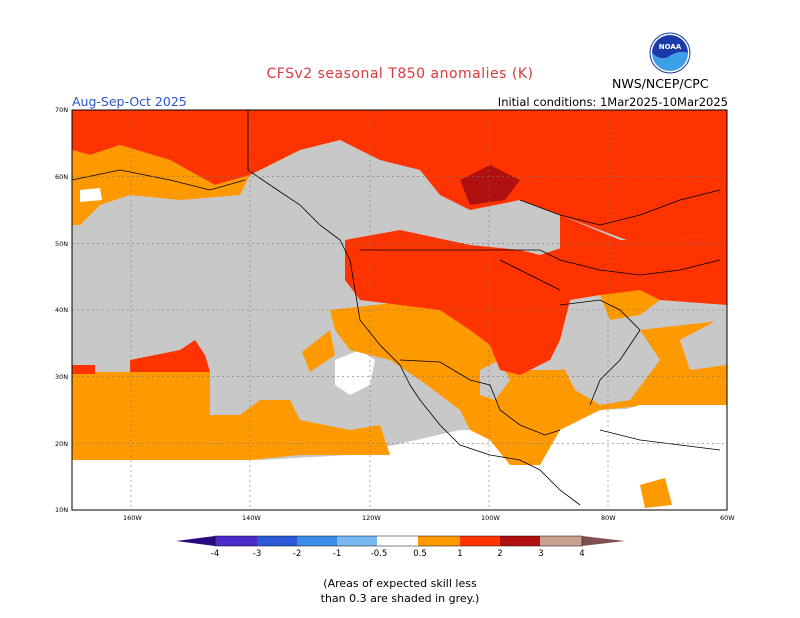  I want to click on colorbar-label: 0.5, so click(420, 554).